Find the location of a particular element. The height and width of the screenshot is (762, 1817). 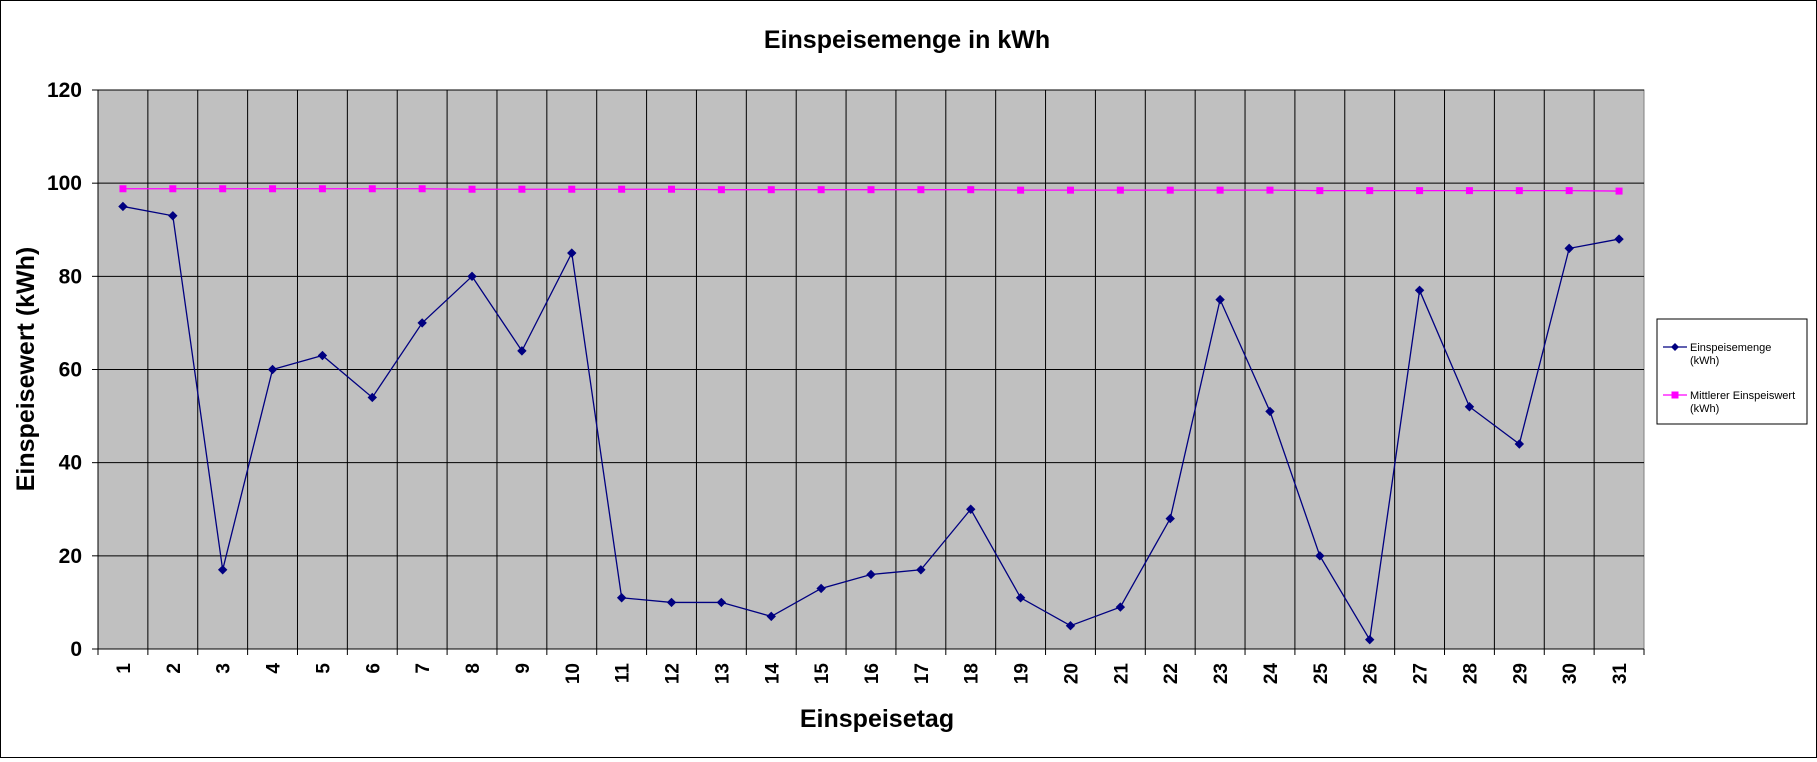

x-axis-title: Einspeisetag is located at coordinates (877, 719).